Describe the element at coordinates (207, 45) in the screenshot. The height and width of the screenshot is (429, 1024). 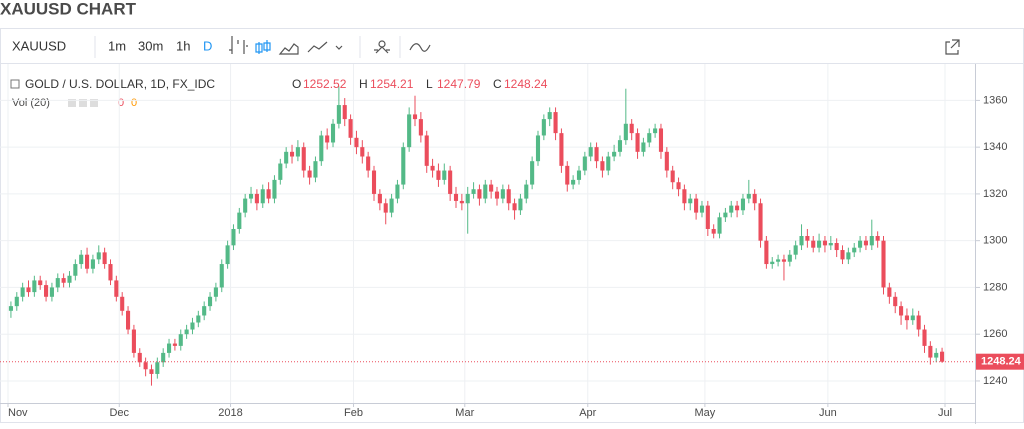
I see `interval-button: D` at that location.